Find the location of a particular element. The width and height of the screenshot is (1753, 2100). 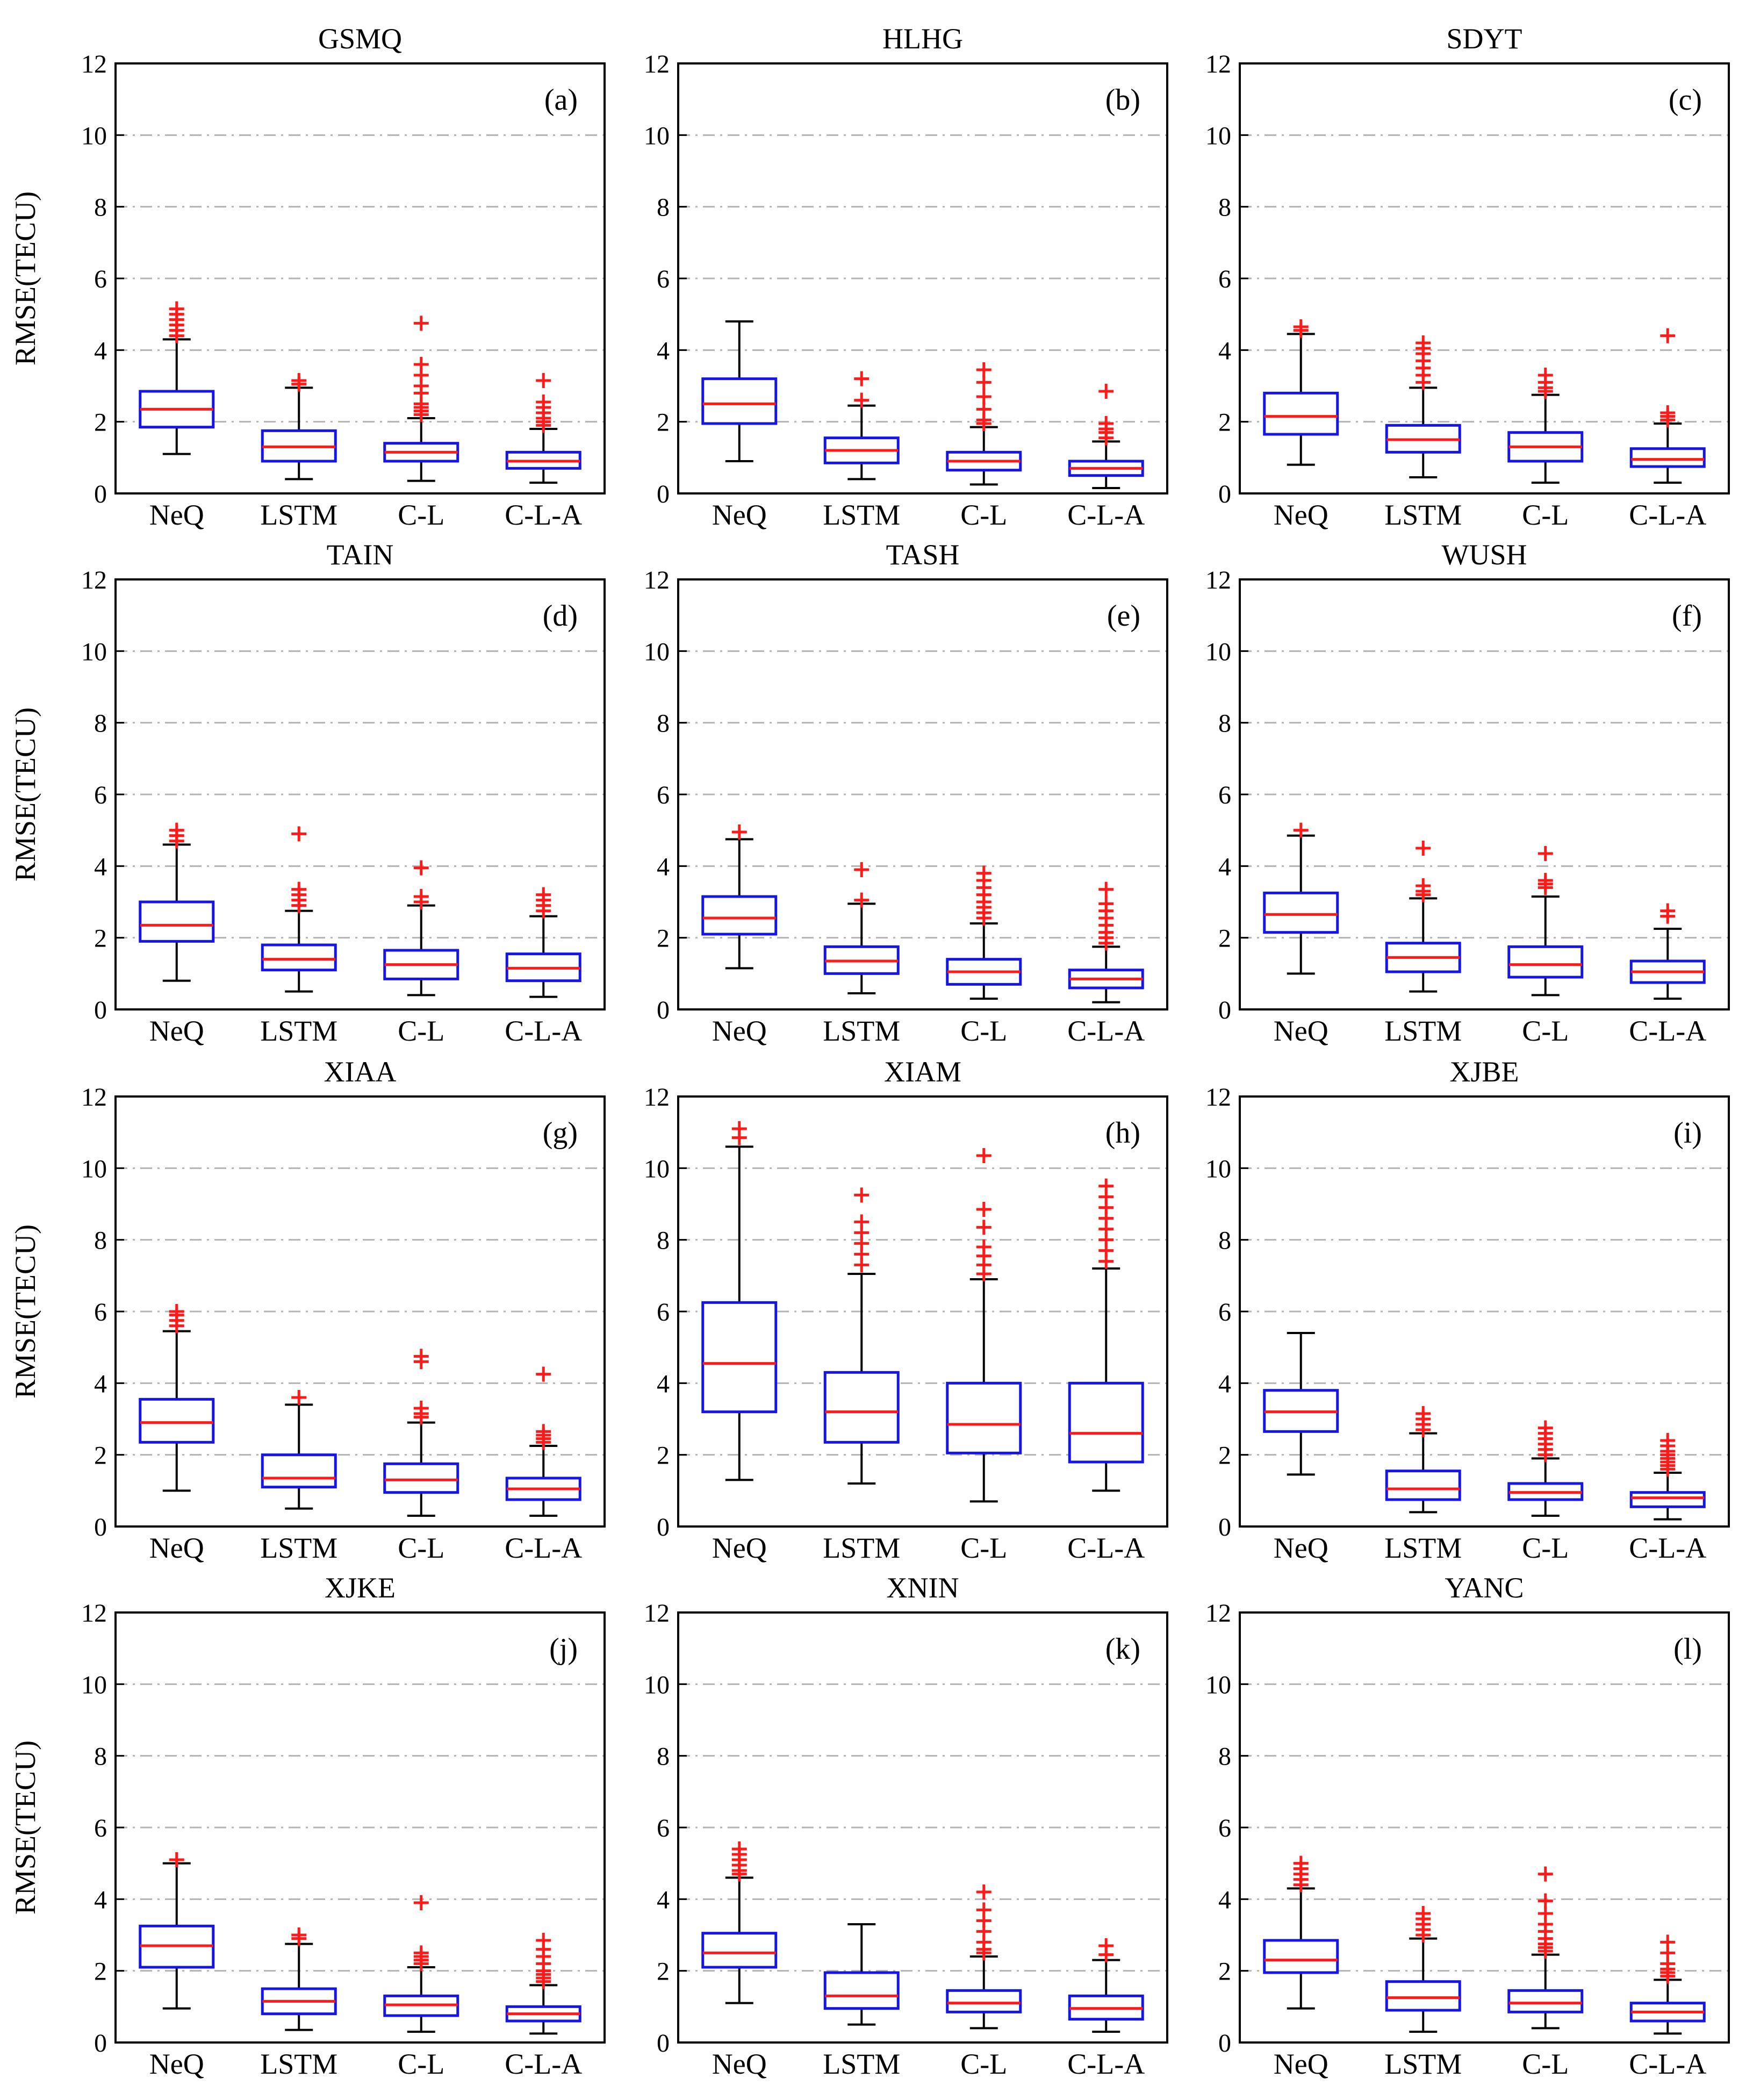

panel-xnin: 0 2 4 6 8 10 12 XNIN (k) NeQ LSTM C-L C-L-A is located at coordinates (906, 1826).